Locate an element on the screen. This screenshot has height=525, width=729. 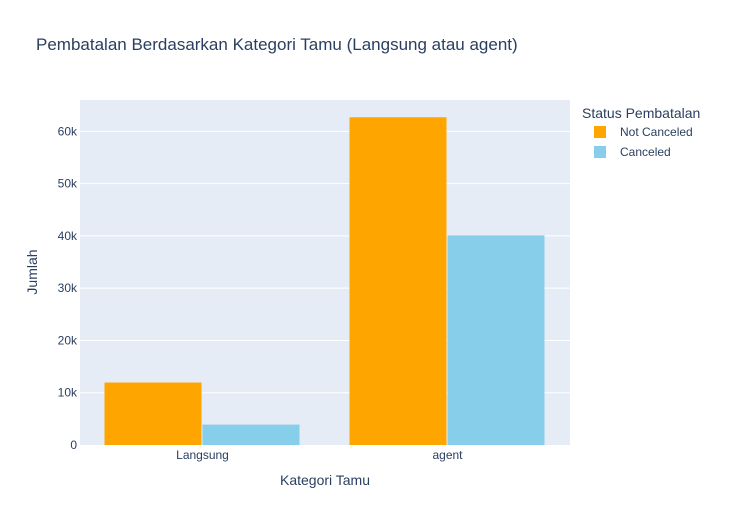
y-tick-label: 40k is located at coordinates (68, 236).